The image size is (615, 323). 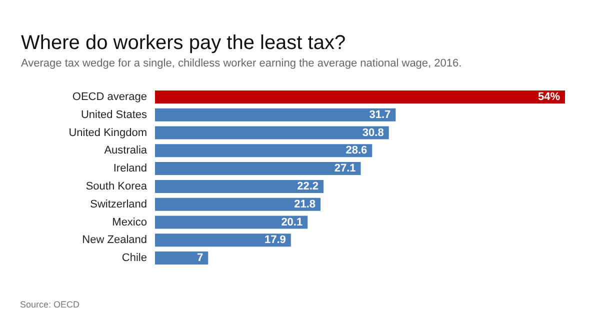 What do you see at coordinates (549, 96) in the screenshot?
I see `data-label: 54%` at bounding box center [549, 96].